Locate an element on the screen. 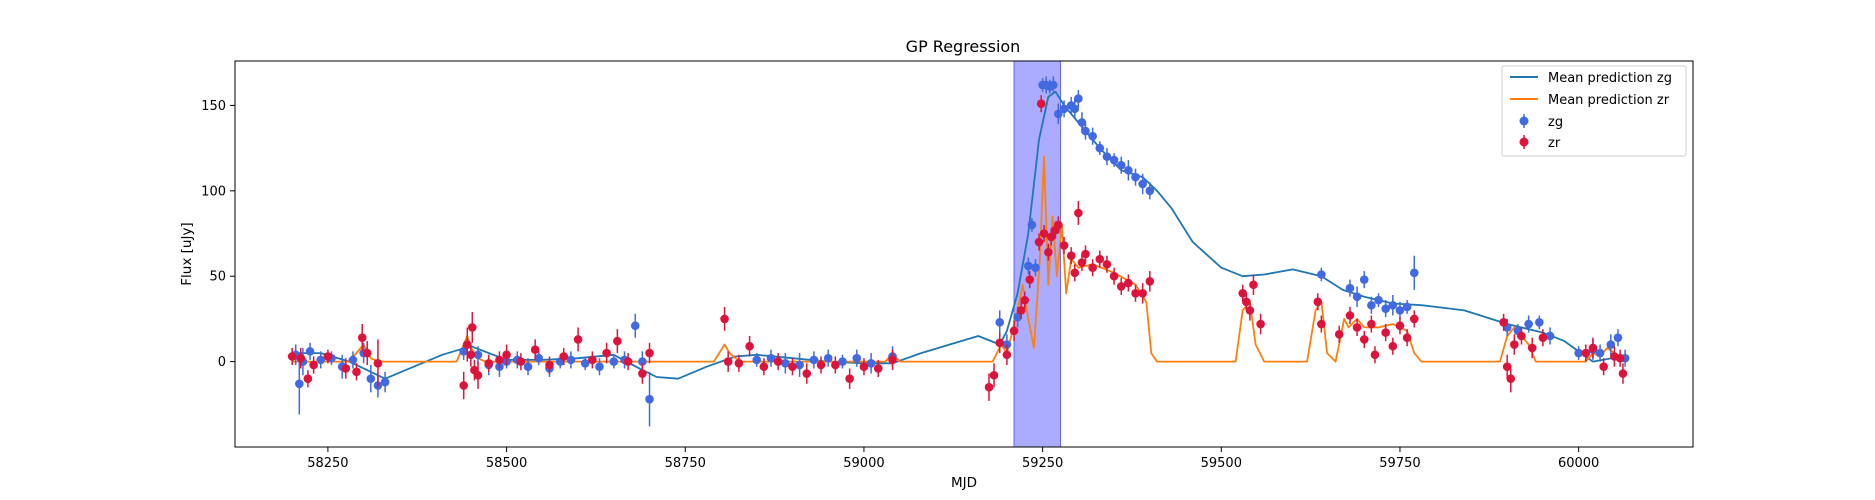 The width and height of the screenshot is (1875, 500). y-axis: 0 50 100 150 is located at coordinates (218, 234).